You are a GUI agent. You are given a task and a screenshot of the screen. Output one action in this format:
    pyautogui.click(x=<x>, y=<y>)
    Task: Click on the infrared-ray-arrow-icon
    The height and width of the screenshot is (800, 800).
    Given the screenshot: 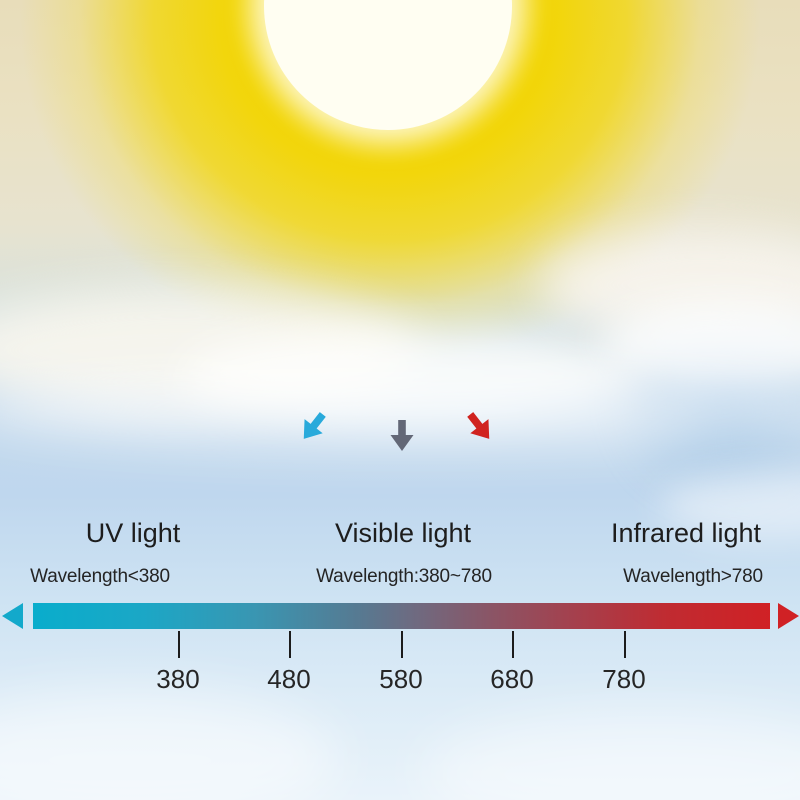 What is the action you would take?
    pyautogui.click(x=478, y=425)
    